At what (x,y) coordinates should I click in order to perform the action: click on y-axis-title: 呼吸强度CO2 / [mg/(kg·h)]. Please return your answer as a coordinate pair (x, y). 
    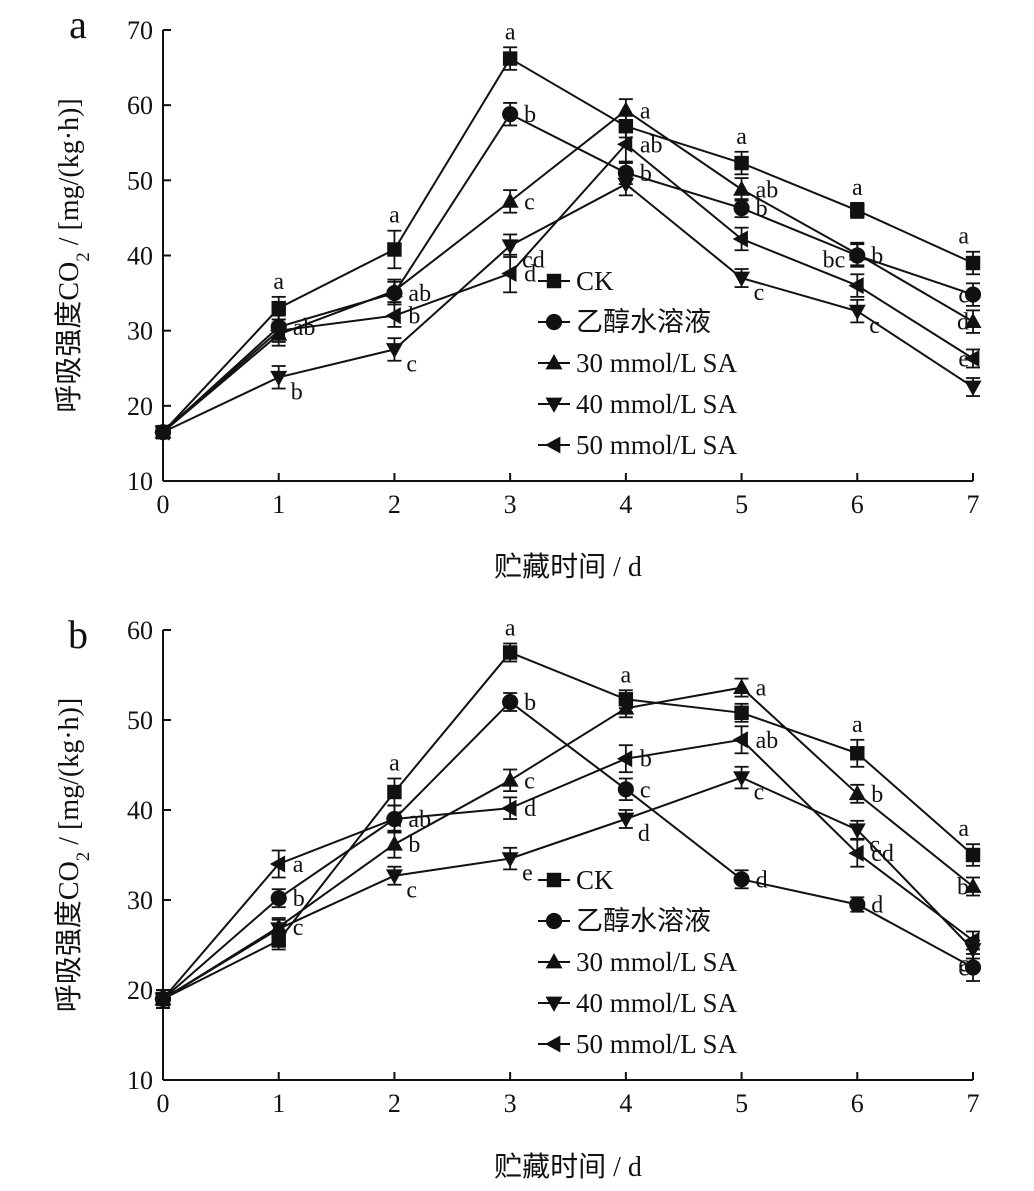
    Looking at the image, I should click on (73, 255).